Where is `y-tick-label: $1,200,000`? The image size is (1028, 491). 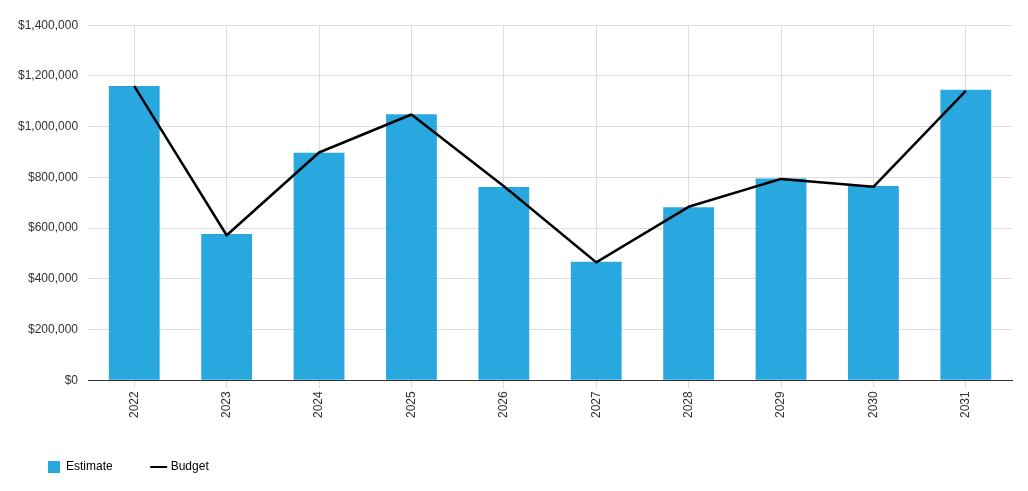 y-tick-label: $1,200,000 is located at coordinates (48, 75).